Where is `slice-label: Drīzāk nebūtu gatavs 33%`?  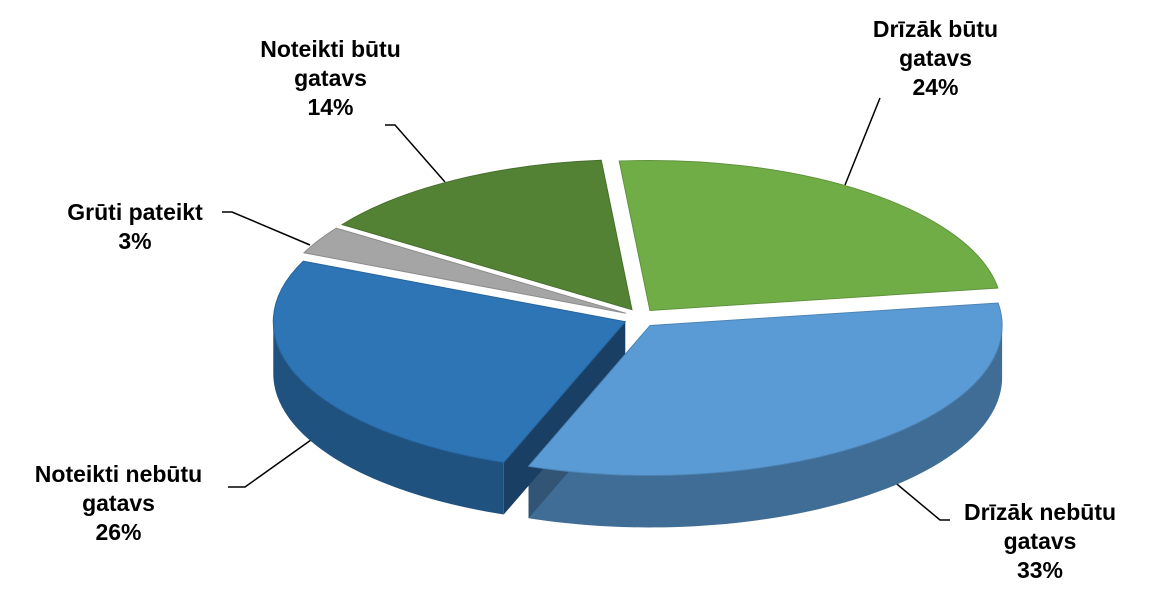
slice-label: Drīzāk nebūtu gatavs 33% is located at coordinates (1040, 541).